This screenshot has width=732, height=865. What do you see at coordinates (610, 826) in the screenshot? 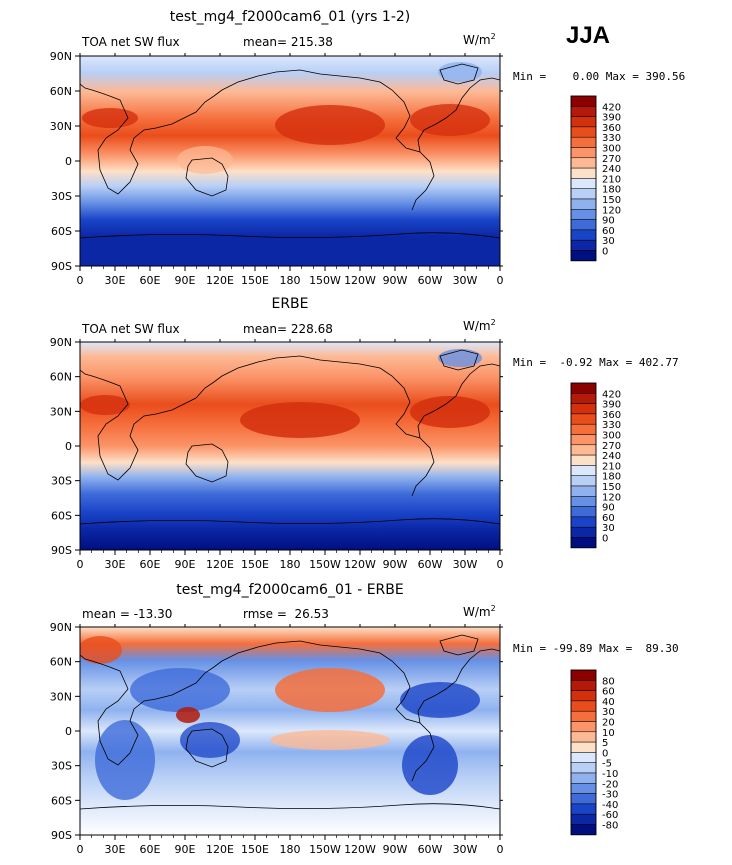
I see `colorbar-label: -80` at bounding box center [610, 826].